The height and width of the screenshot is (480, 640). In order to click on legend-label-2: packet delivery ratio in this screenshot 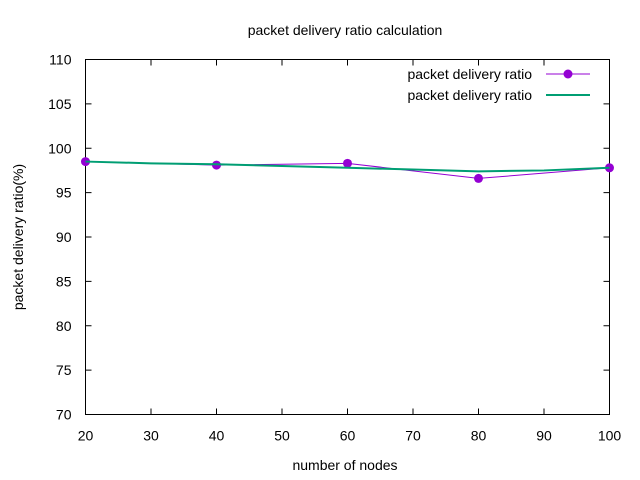, I will do `click(469, 95)`.